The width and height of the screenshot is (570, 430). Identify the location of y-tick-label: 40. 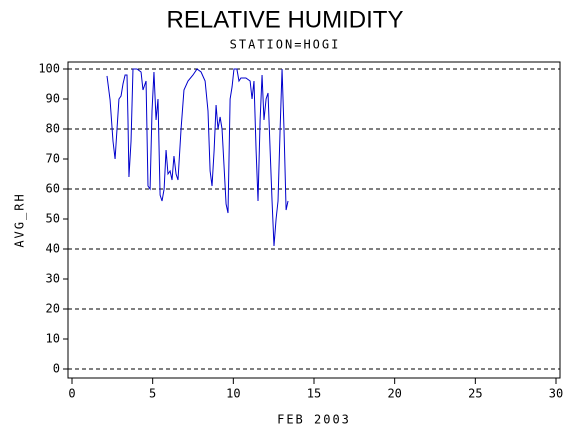
(53, 249).